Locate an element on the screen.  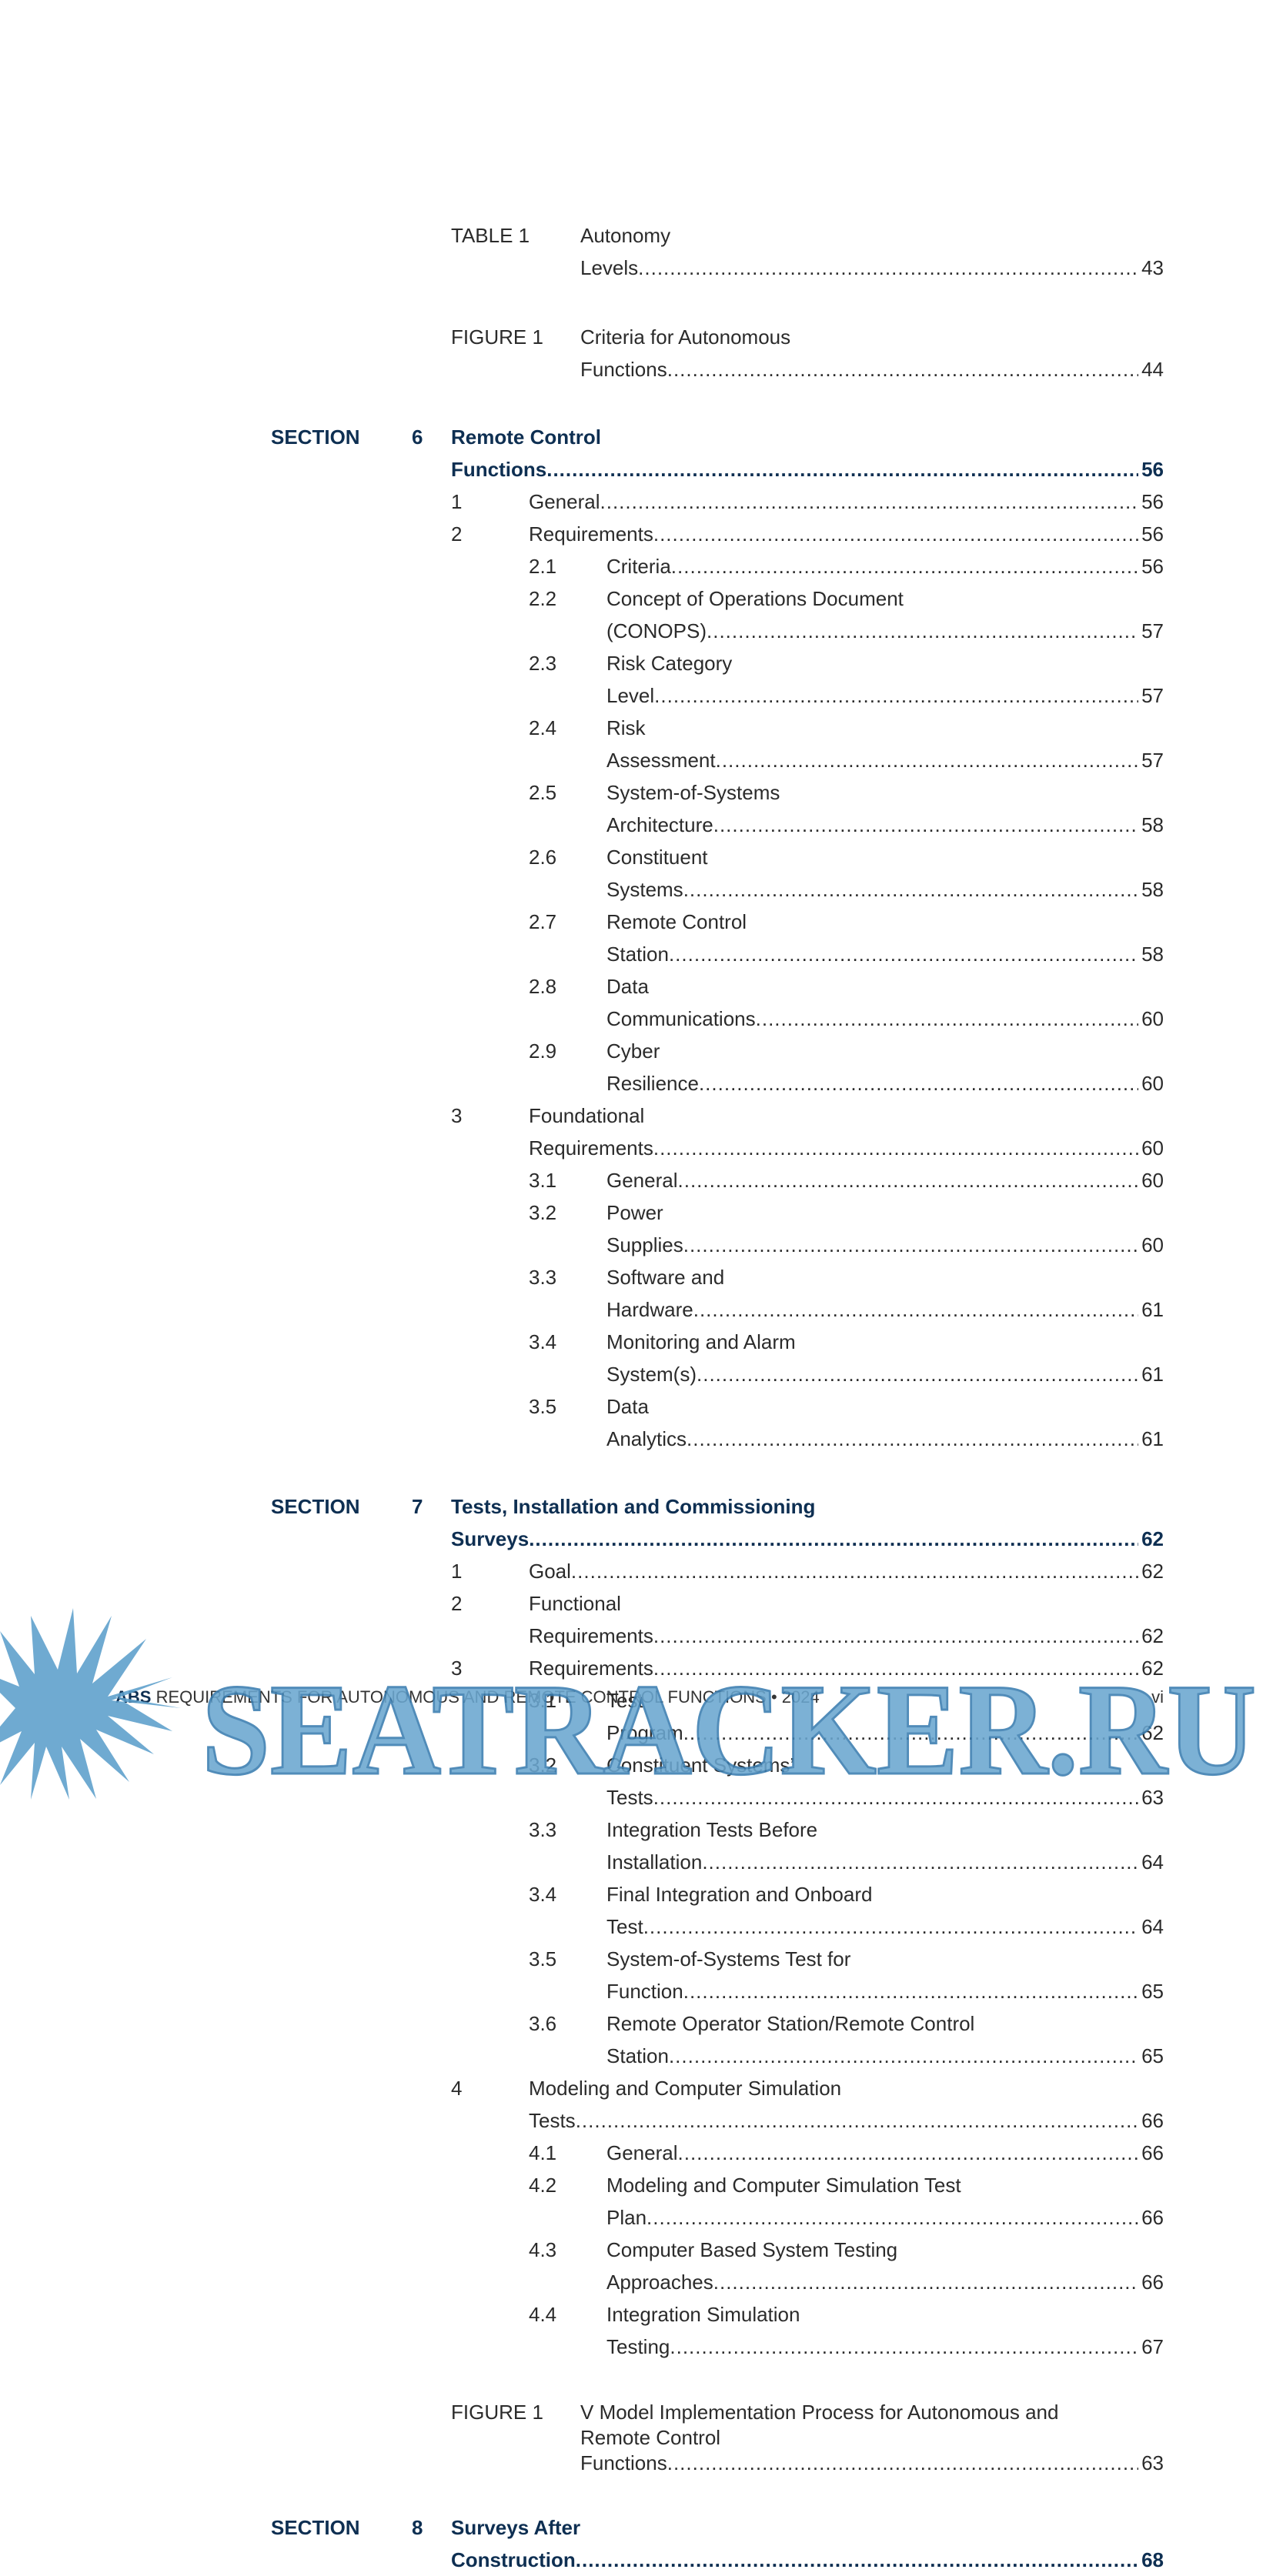
entry-title: System-of-Systems Test for Function is located at coordinates (885, 1975).